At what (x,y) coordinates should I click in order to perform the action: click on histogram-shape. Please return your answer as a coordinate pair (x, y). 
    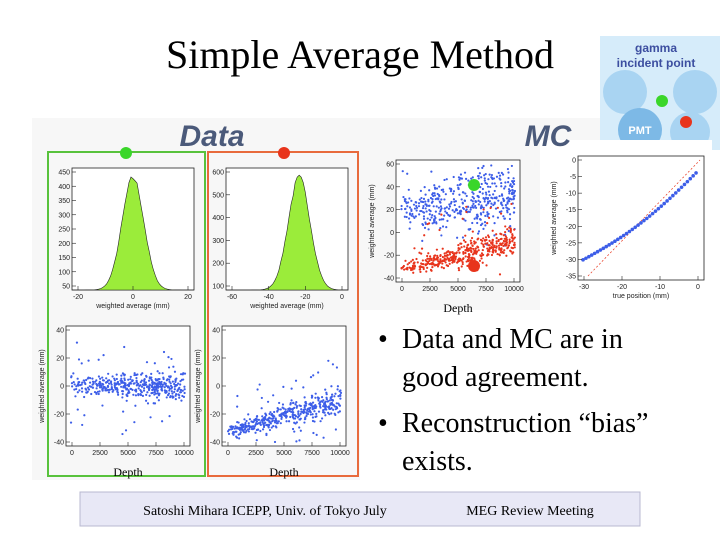
    Looking at the image, I should click on (287, 232).